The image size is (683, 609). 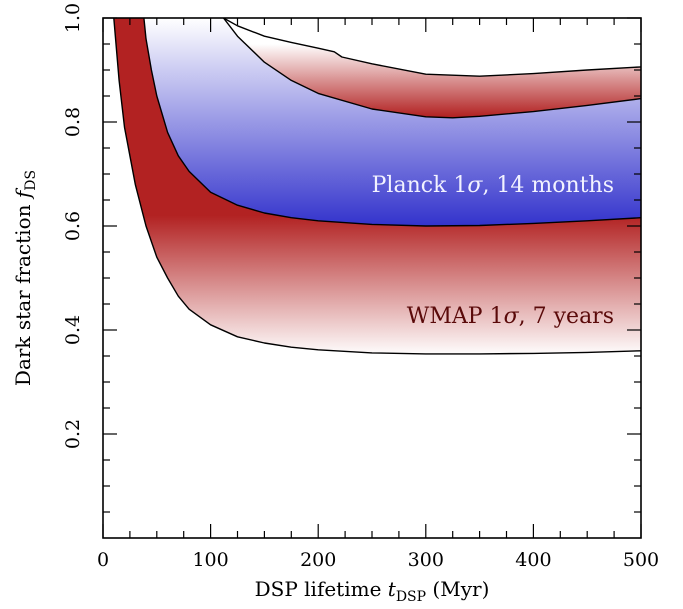 I want to click on x-tick-label: 500, so click(x=641, y=560).